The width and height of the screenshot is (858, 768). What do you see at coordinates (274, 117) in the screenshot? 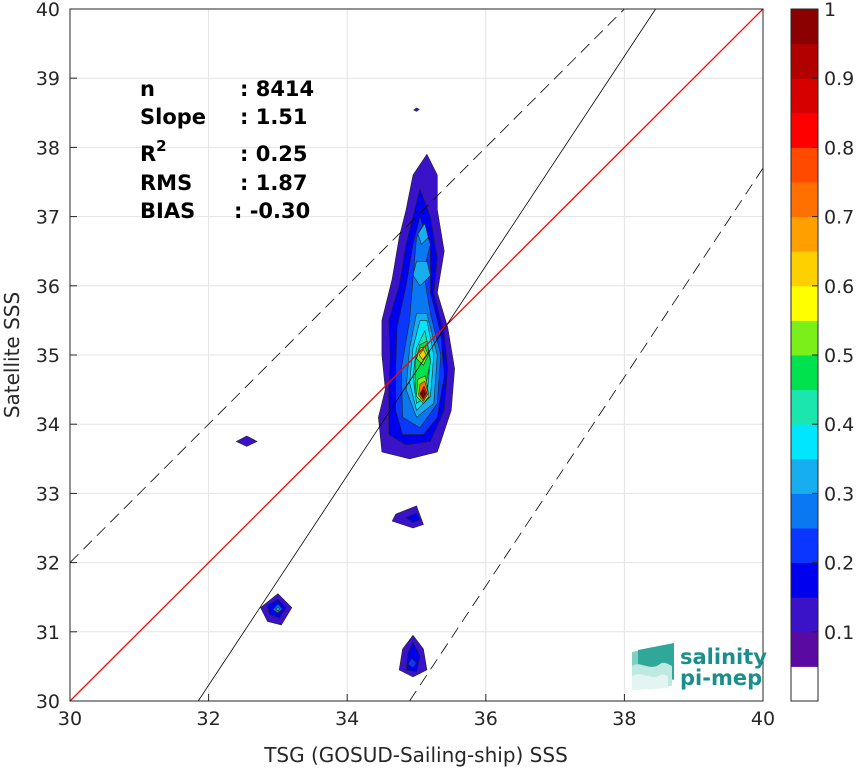
I see `stat-value-slope: : 1.51` at bounding box center [274, 117].